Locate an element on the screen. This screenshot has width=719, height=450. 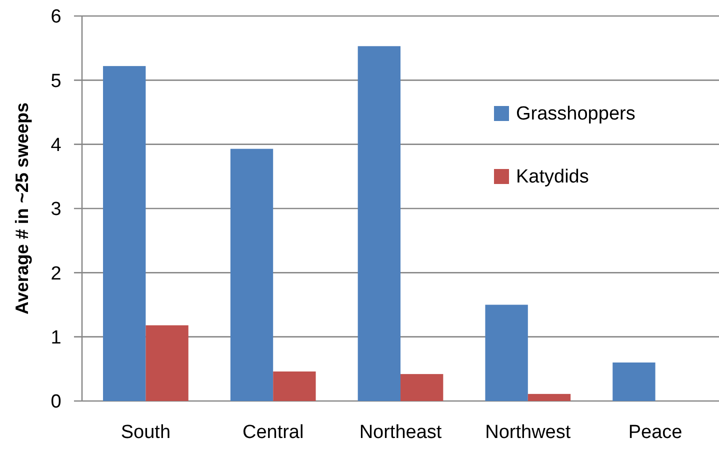
x-tick-label: Northwest is located at coordinates (528, 432).